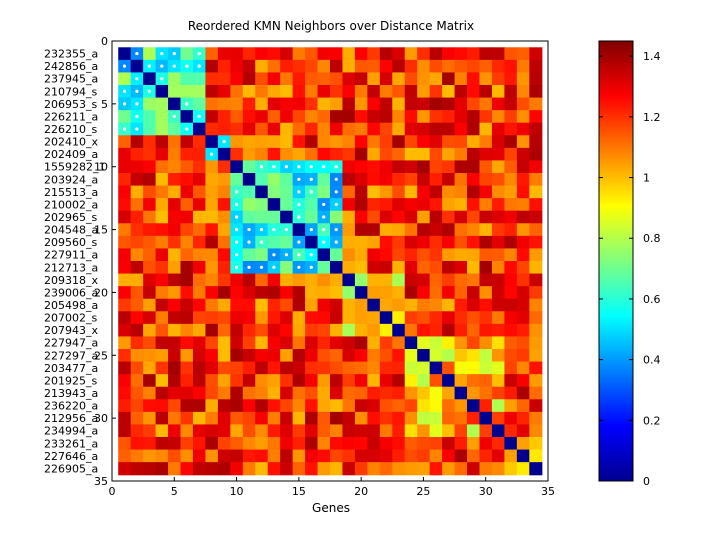  What do you see at coordinates (101, 355) in the screenshot?
I see `y-tick-label: 25` at bounding box center [101, 355].